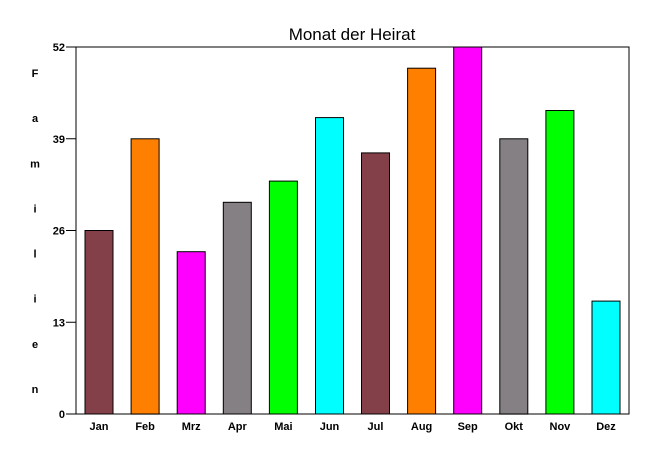  Describe the element at coordinates (514, 276) in the screenshot. I see `bar-okt` at that location.